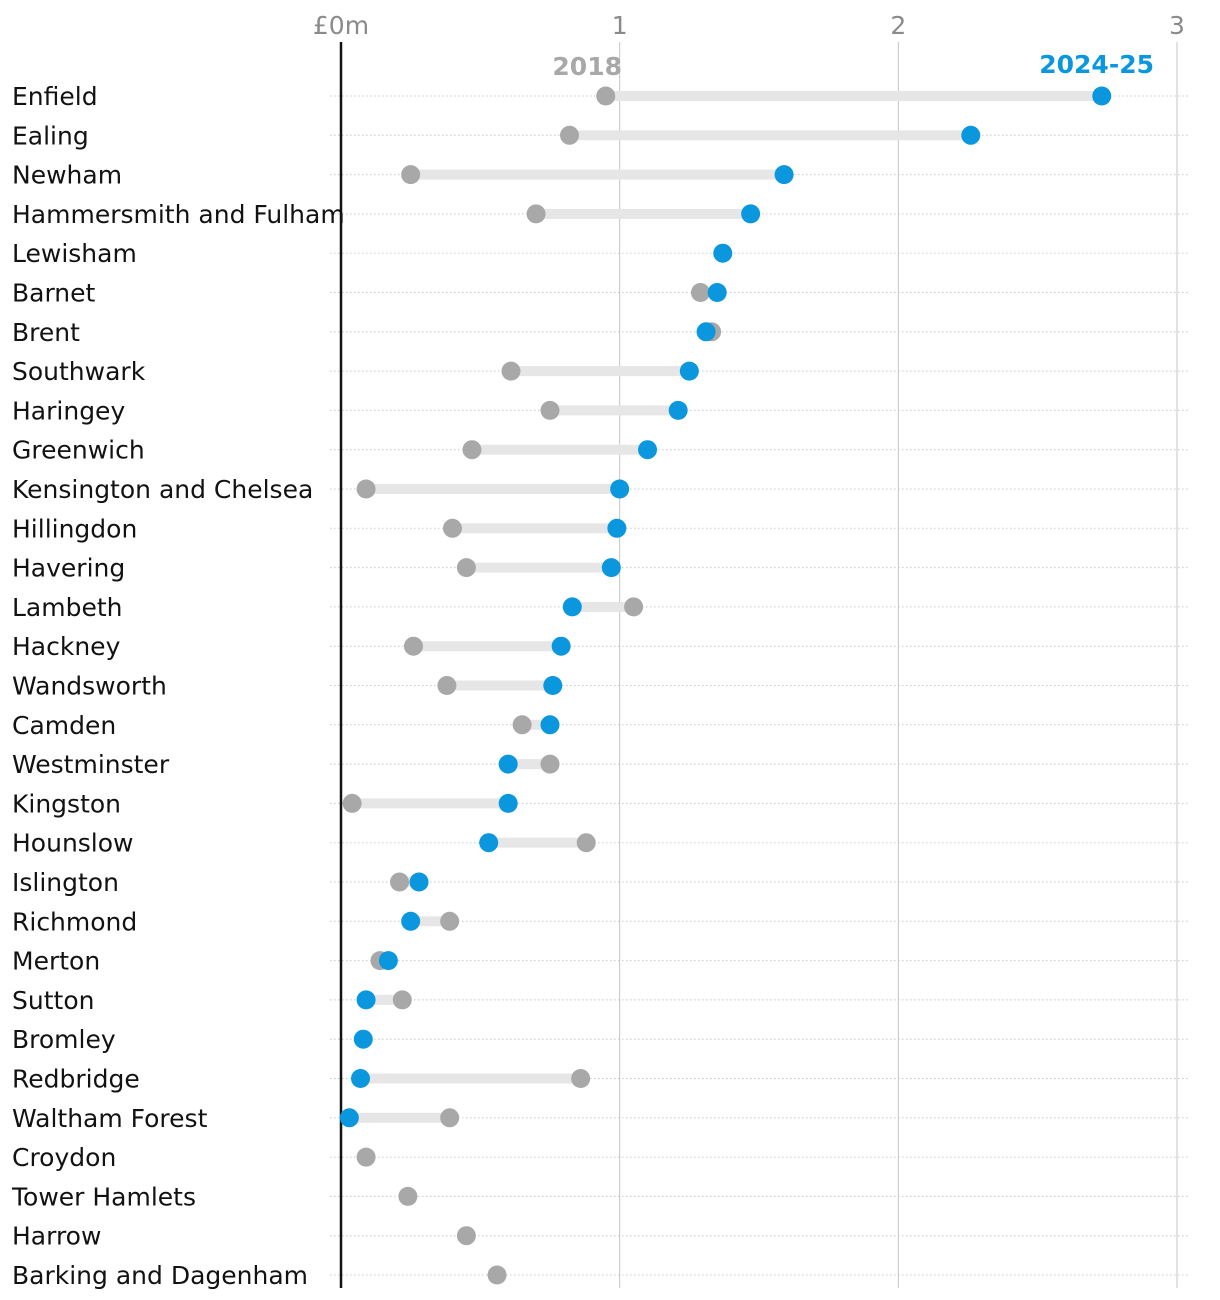  Describe the element at coordinates (287, 686) in the screenshot. I see `row-wandsworth: Wandsworth` at that location.